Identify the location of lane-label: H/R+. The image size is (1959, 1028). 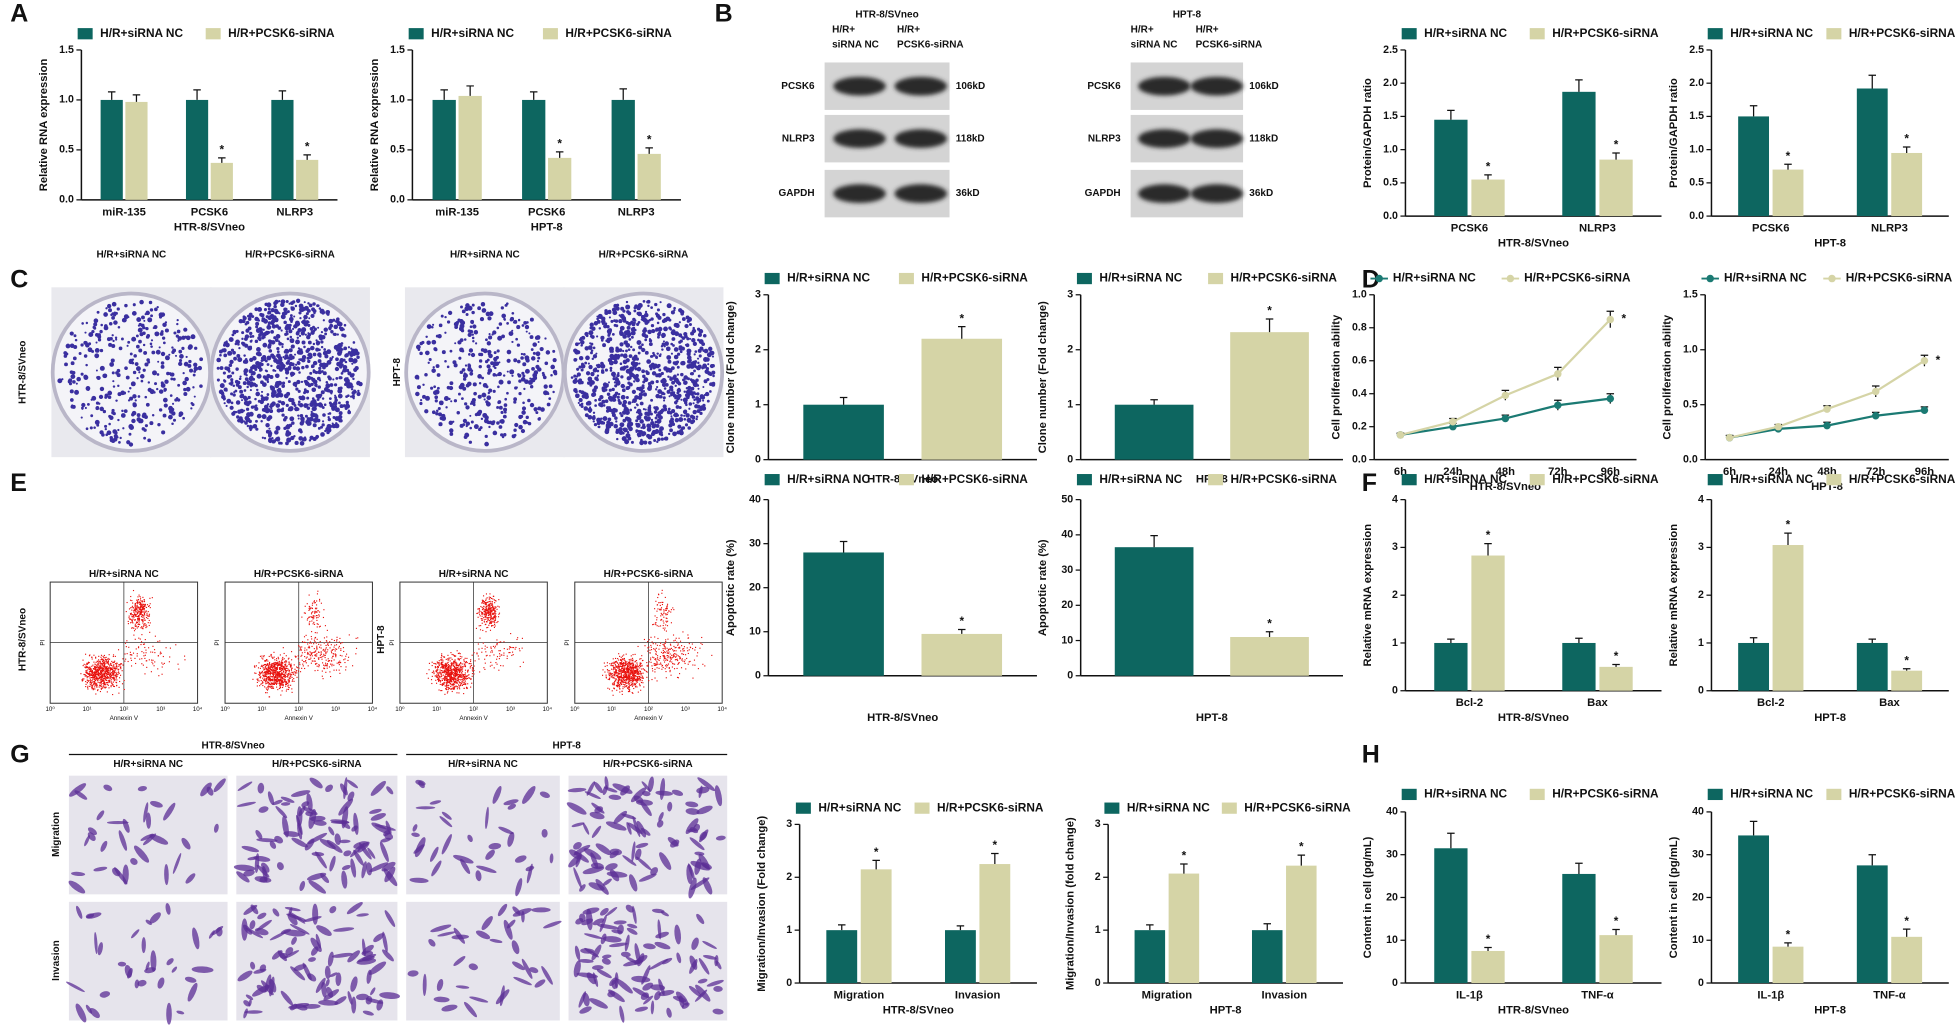
(1142, 30).